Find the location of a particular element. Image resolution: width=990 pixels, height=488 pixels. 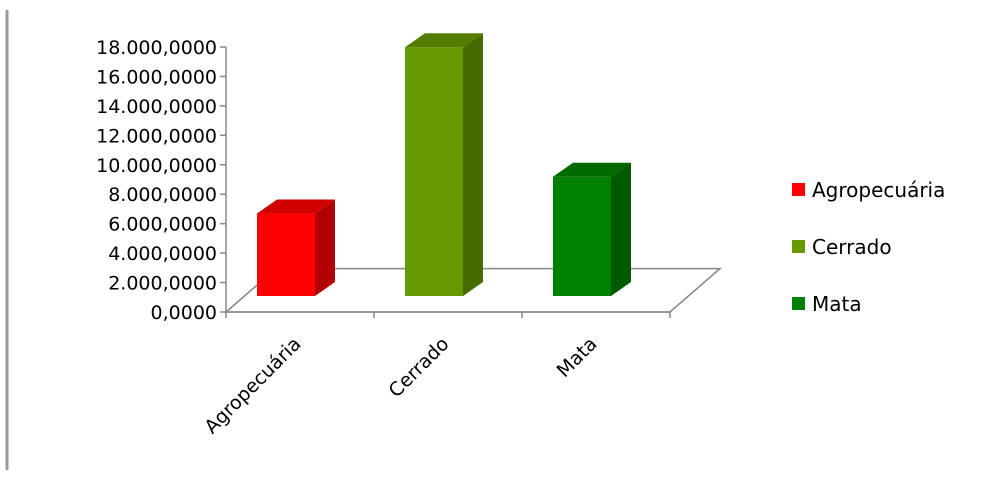

legend-item: Cerrado is located at coordinates (842, 247).